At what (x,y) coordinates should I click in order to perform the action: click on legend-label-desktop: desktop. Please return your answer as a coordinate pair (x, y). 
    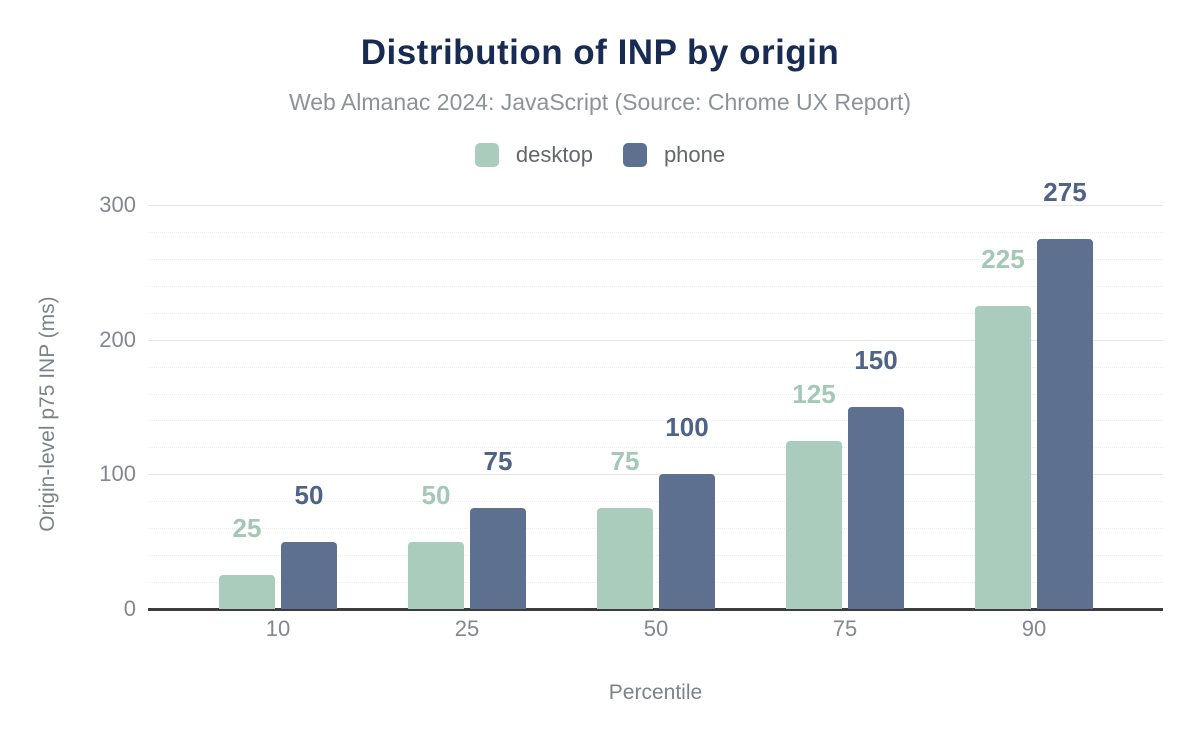
    Looking at the image, I should click on (554, 154).